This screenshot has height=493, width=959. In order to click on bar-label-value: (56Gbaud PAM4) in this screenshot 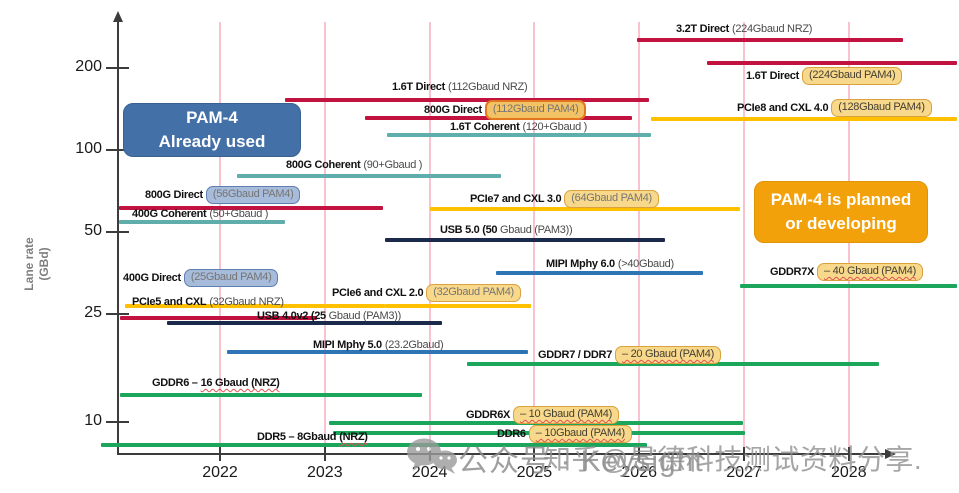, I will do `click(253, 195)`.